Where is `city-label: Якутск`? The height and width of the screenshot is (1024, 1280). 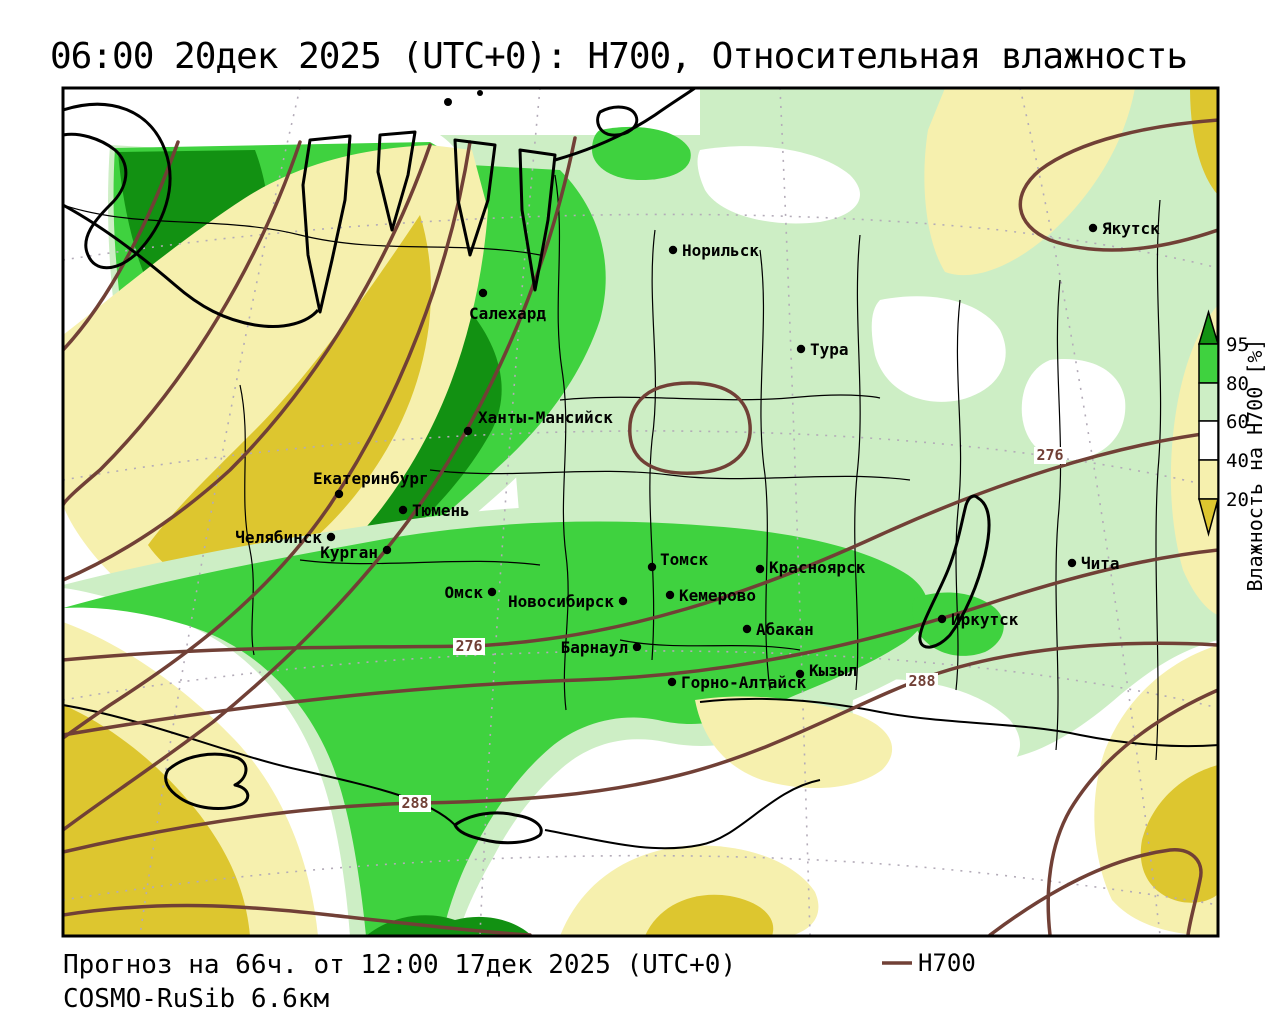 city-label: Якутск is located at coordinates (1131, 228).